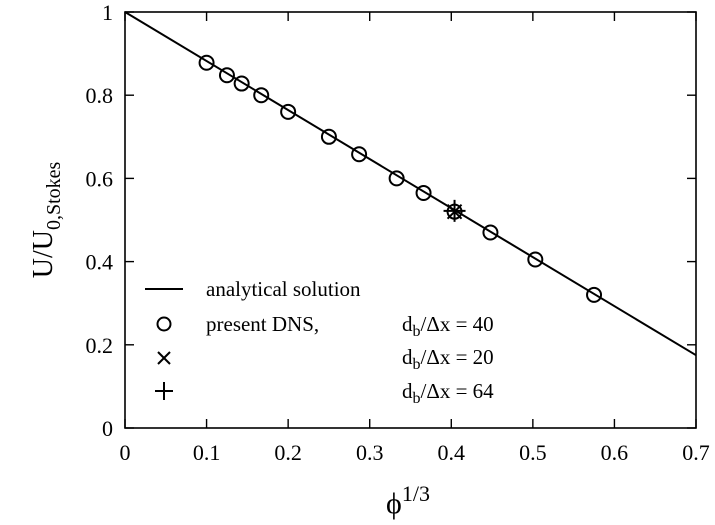 Image resolution: width=715 pixels, height=525 pixels. Describe the element at coordinates (458, 391) in the screenshot. I see `legend-ratio: /Δx = 64` at that location.